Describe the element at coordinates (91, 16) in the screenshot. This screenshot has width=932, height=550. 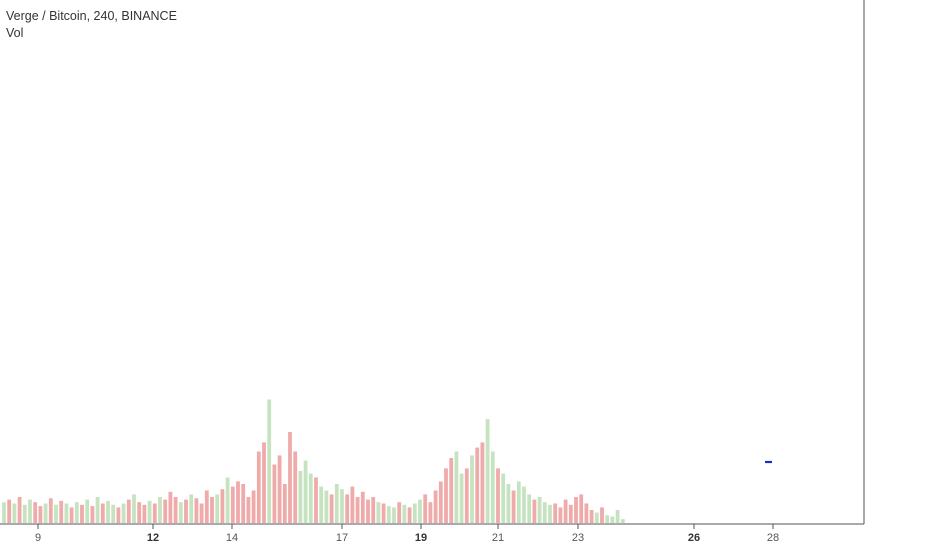
I see `chart-title: Verge / Bitcoin, 240, BINANCE` at that location.